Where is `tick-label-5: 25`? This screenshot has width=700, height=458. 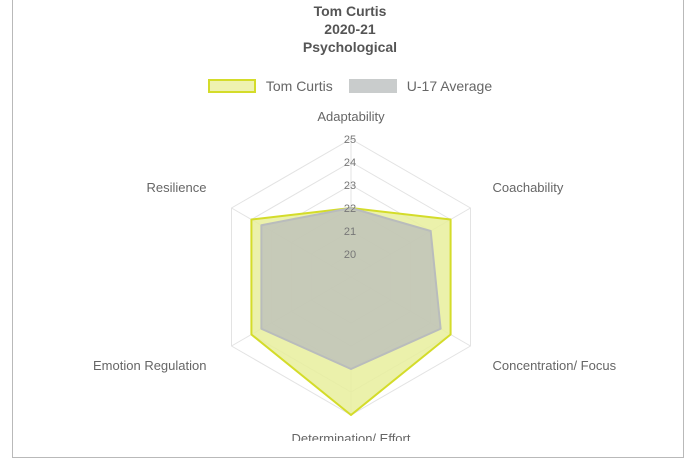 tick-label-5: 25 is located at coordinates (350, 140).